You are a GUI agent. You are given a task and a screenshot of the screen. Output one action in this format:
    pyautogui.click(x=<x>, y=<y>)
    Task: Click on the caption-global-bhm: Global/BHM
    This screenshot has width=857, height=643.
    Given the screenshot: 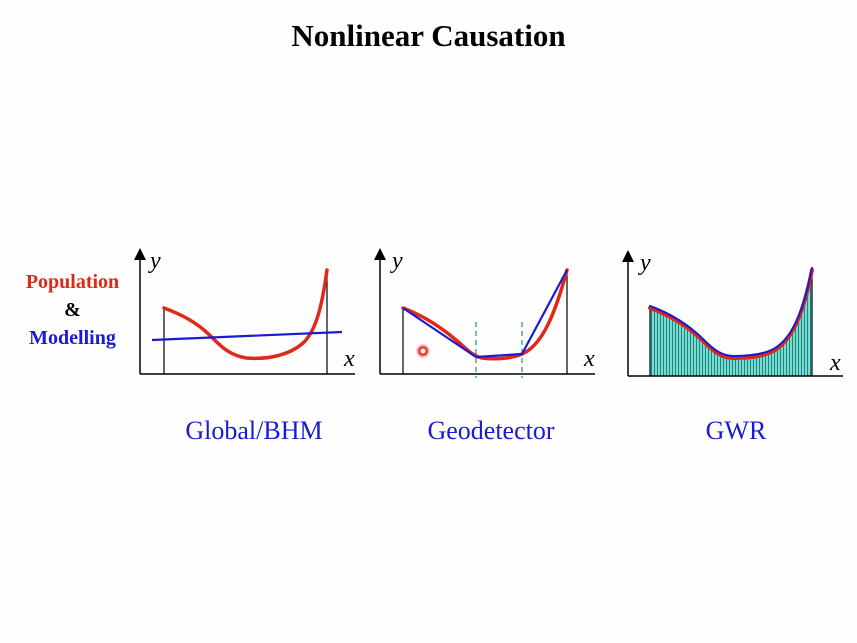 What is the action you would take?
    pyautogui.click(x=254, y=430)
    